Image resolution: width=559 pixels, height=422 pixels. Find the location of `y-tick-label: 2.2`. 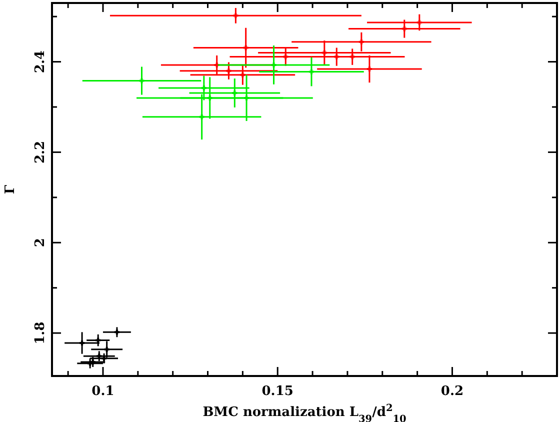

y-tick-label: 2.2 is located at coordinates (40, 152).